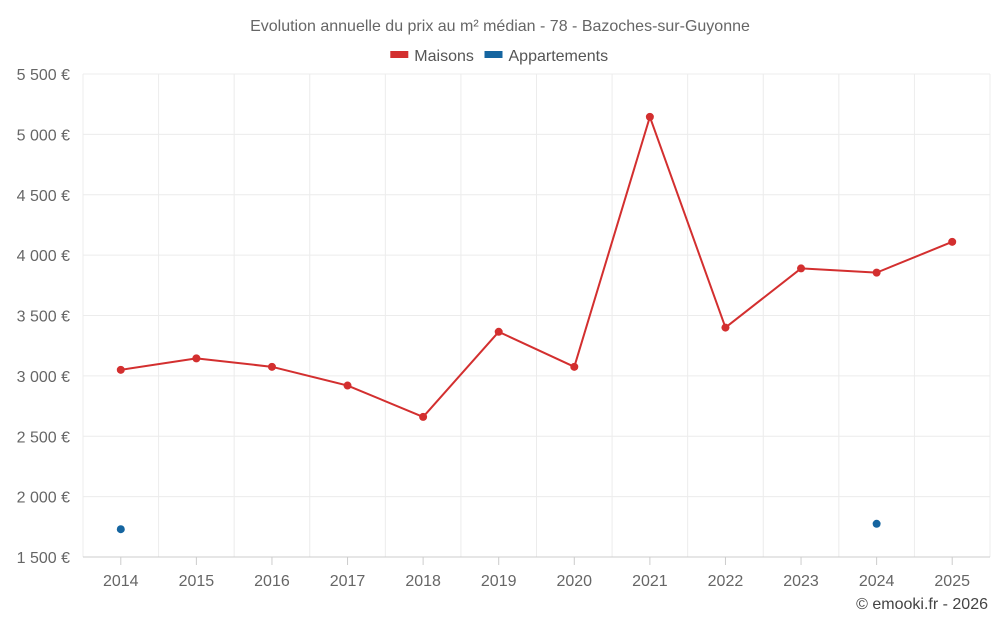 This screenshot has height=630, width=1000. Describe the element at coordinates (271, 366) in the screenshot. I see `data-point-maisons-2016` at that location.